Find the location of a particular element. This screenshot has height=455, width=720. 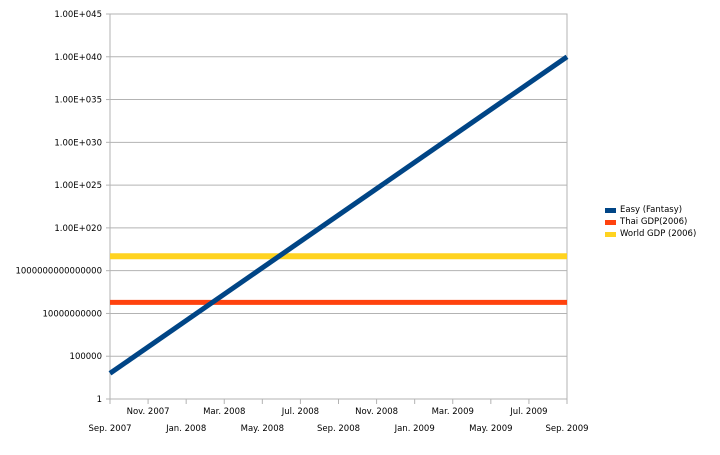

legend-item: Easy (Fantasy) is located at coordinates (661, 210).